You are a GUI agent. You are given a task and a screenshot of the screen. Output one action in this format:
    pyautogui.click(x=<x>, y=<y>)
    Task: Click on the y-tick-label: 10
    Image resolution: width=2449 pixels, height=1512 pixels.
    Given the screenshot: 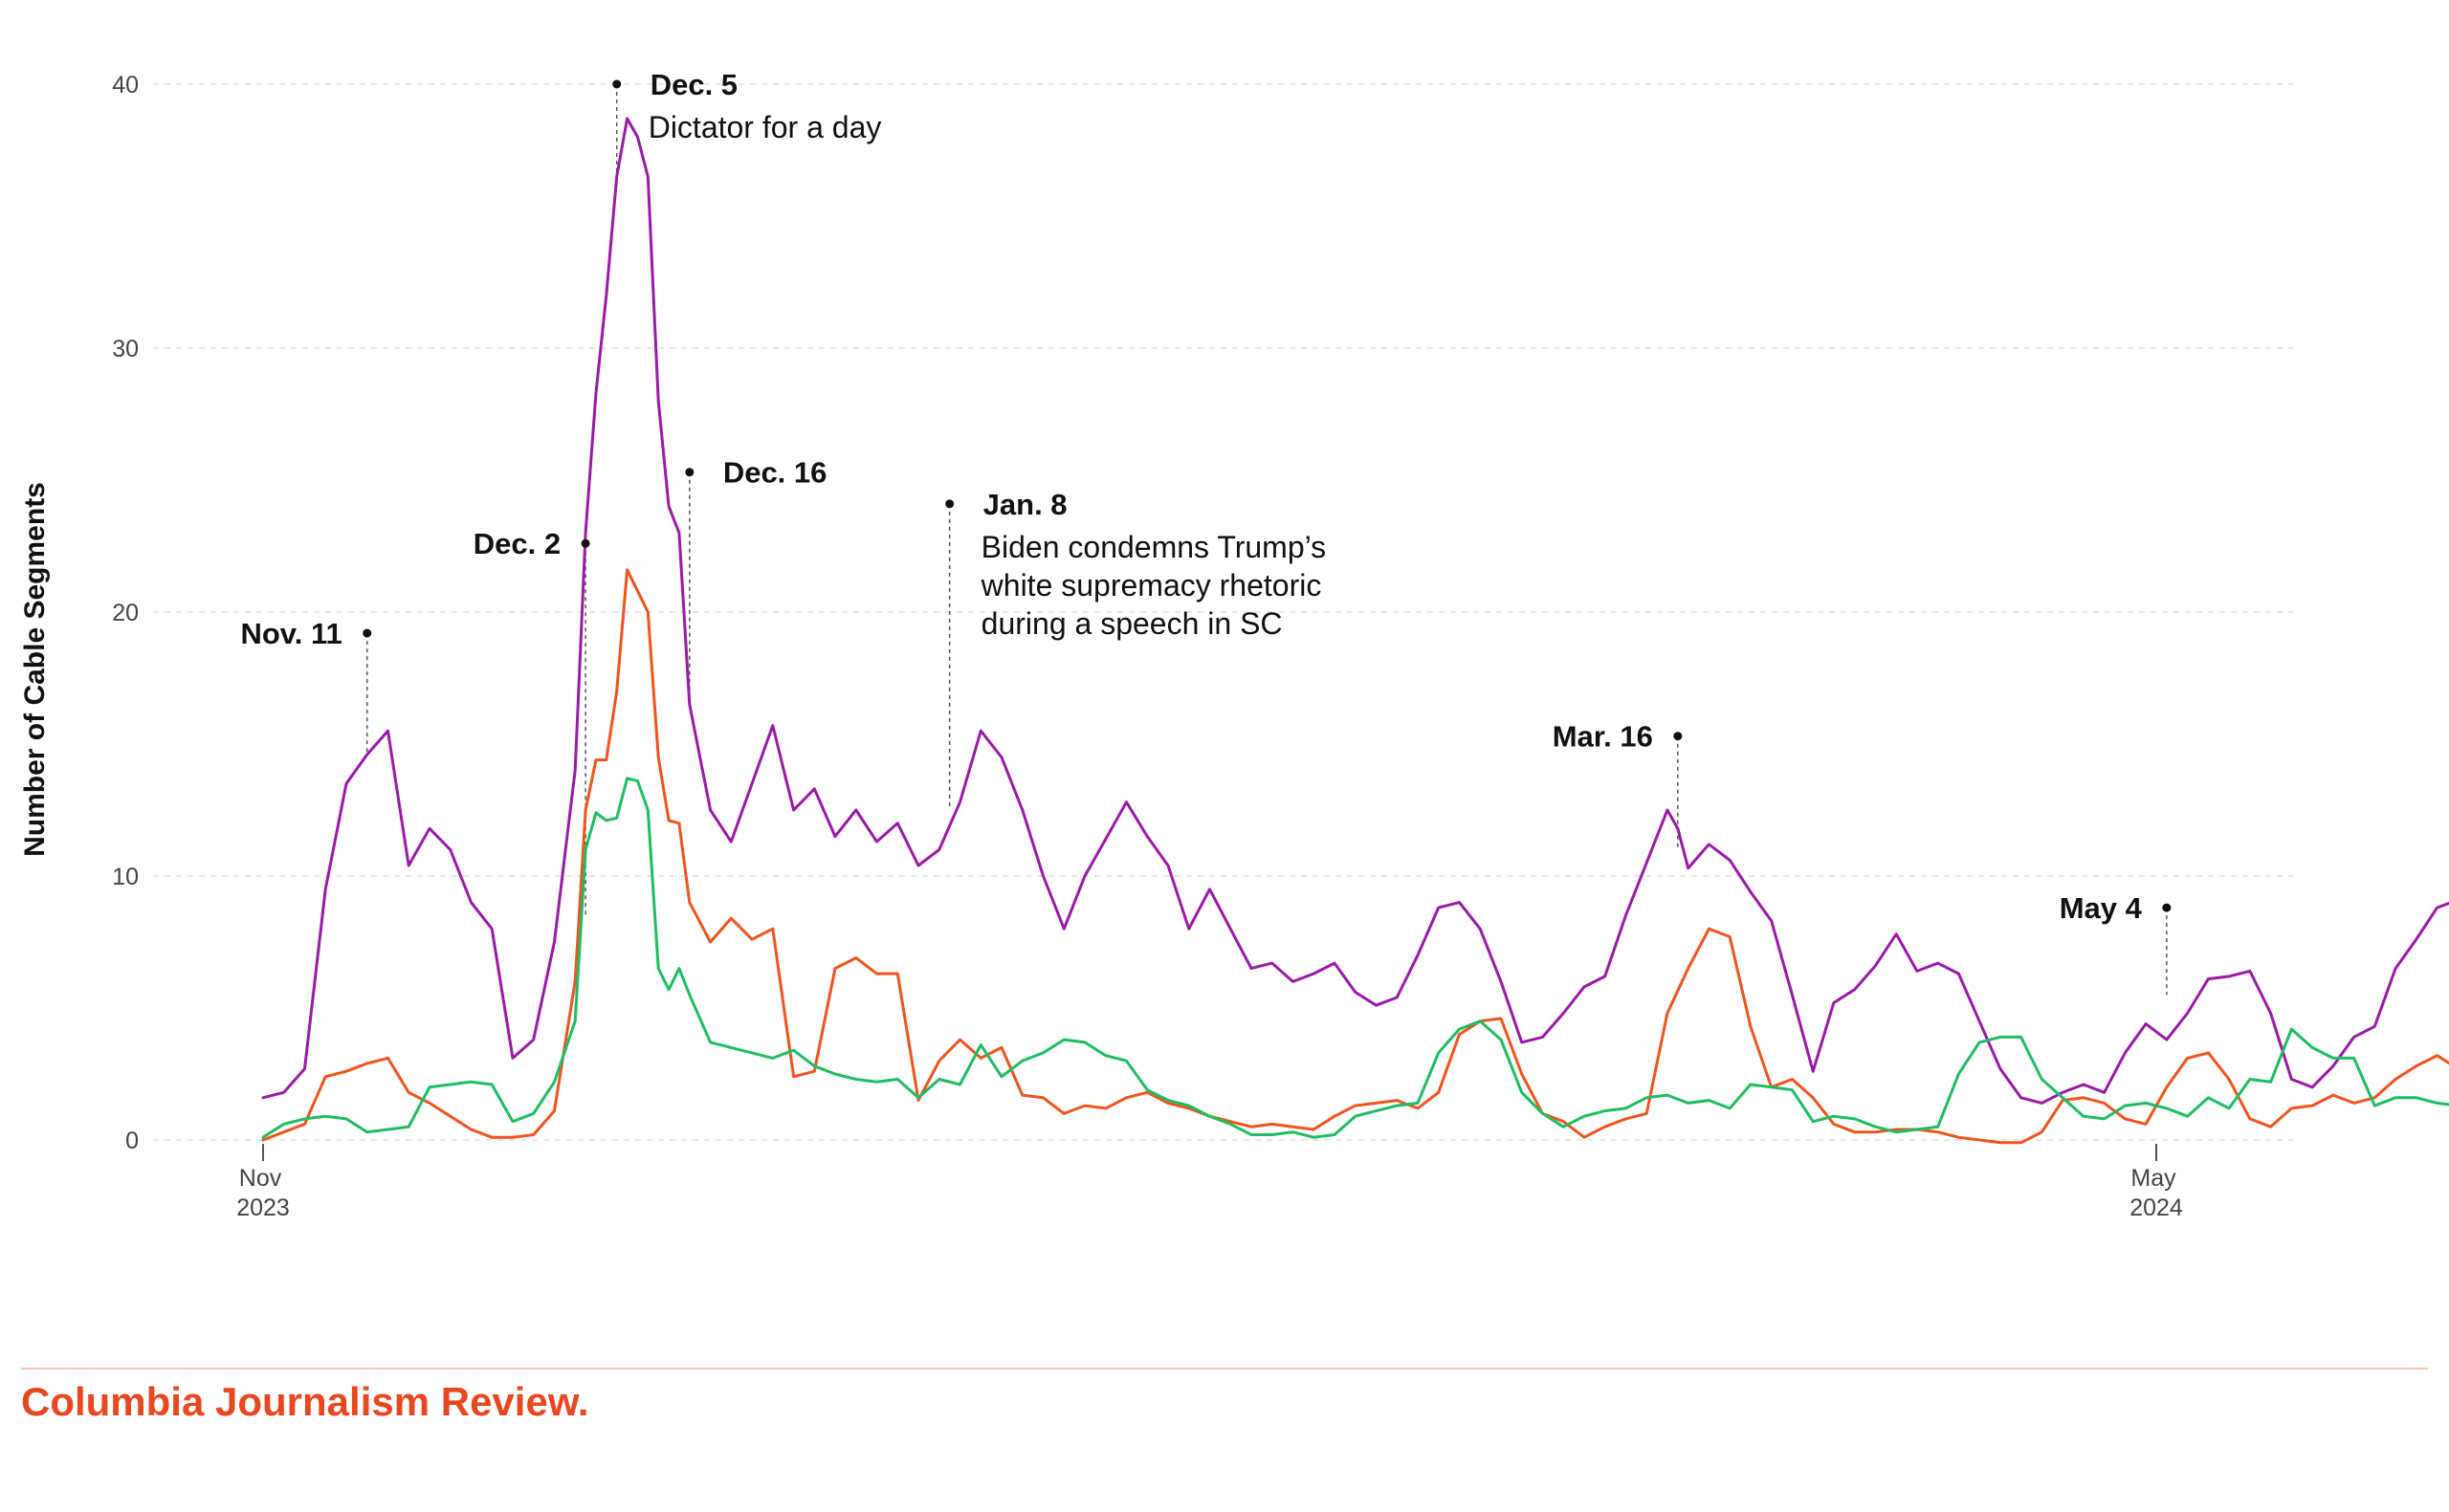 What is the action you would take?
    pyautogui.click(x=126, y=877)
    